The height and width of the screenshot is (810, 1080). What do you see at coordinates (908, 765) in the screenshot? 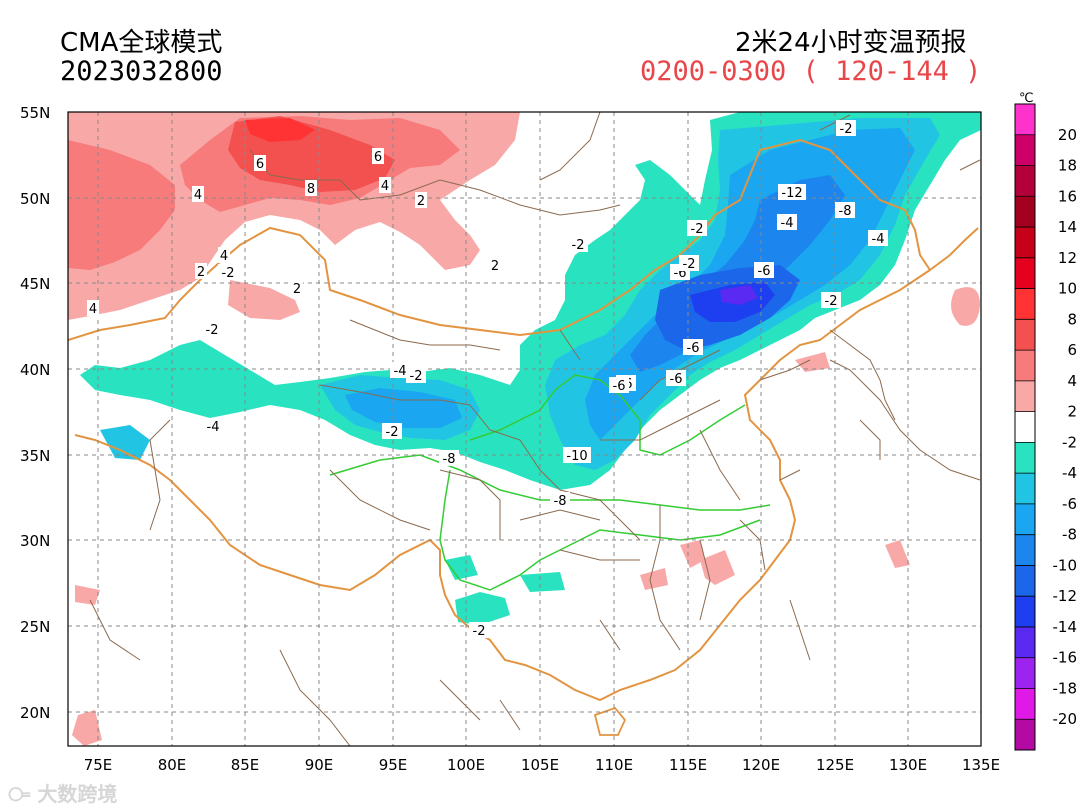
I see `lon-label: 130E` at bounding box center [908, 765].